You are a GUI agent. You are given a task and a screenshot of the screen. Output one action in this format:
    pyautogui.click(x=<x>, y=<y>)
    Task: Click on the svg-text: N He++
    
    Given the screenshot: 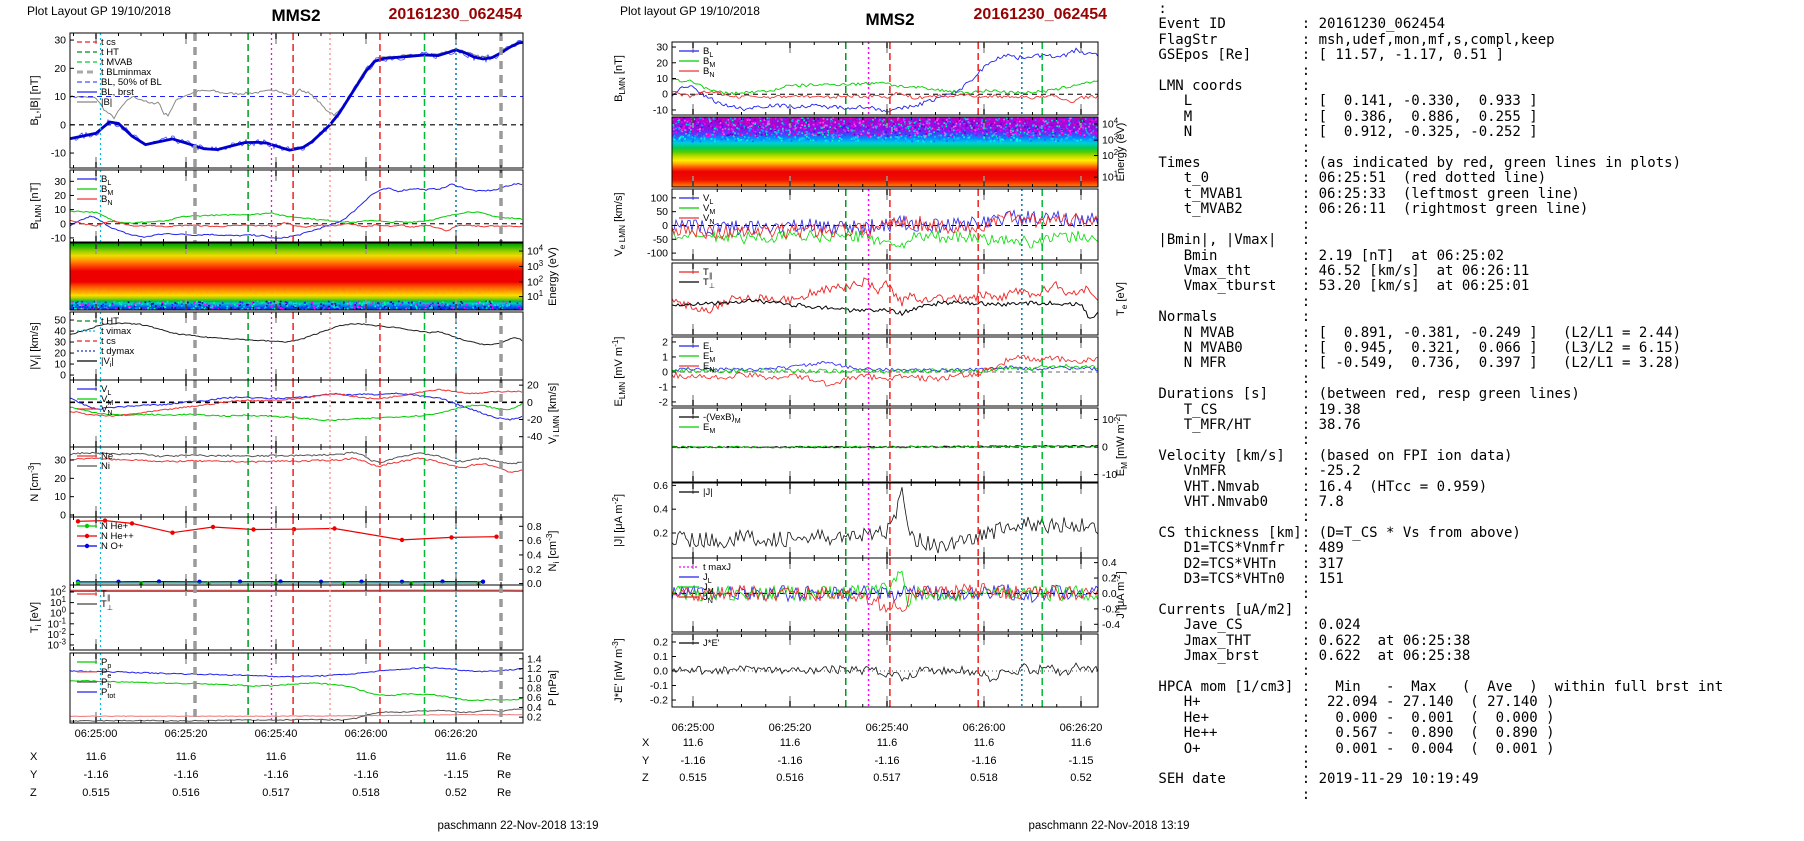 What is the action you would take?
    pyautogui.click(x=117, y=536)
    